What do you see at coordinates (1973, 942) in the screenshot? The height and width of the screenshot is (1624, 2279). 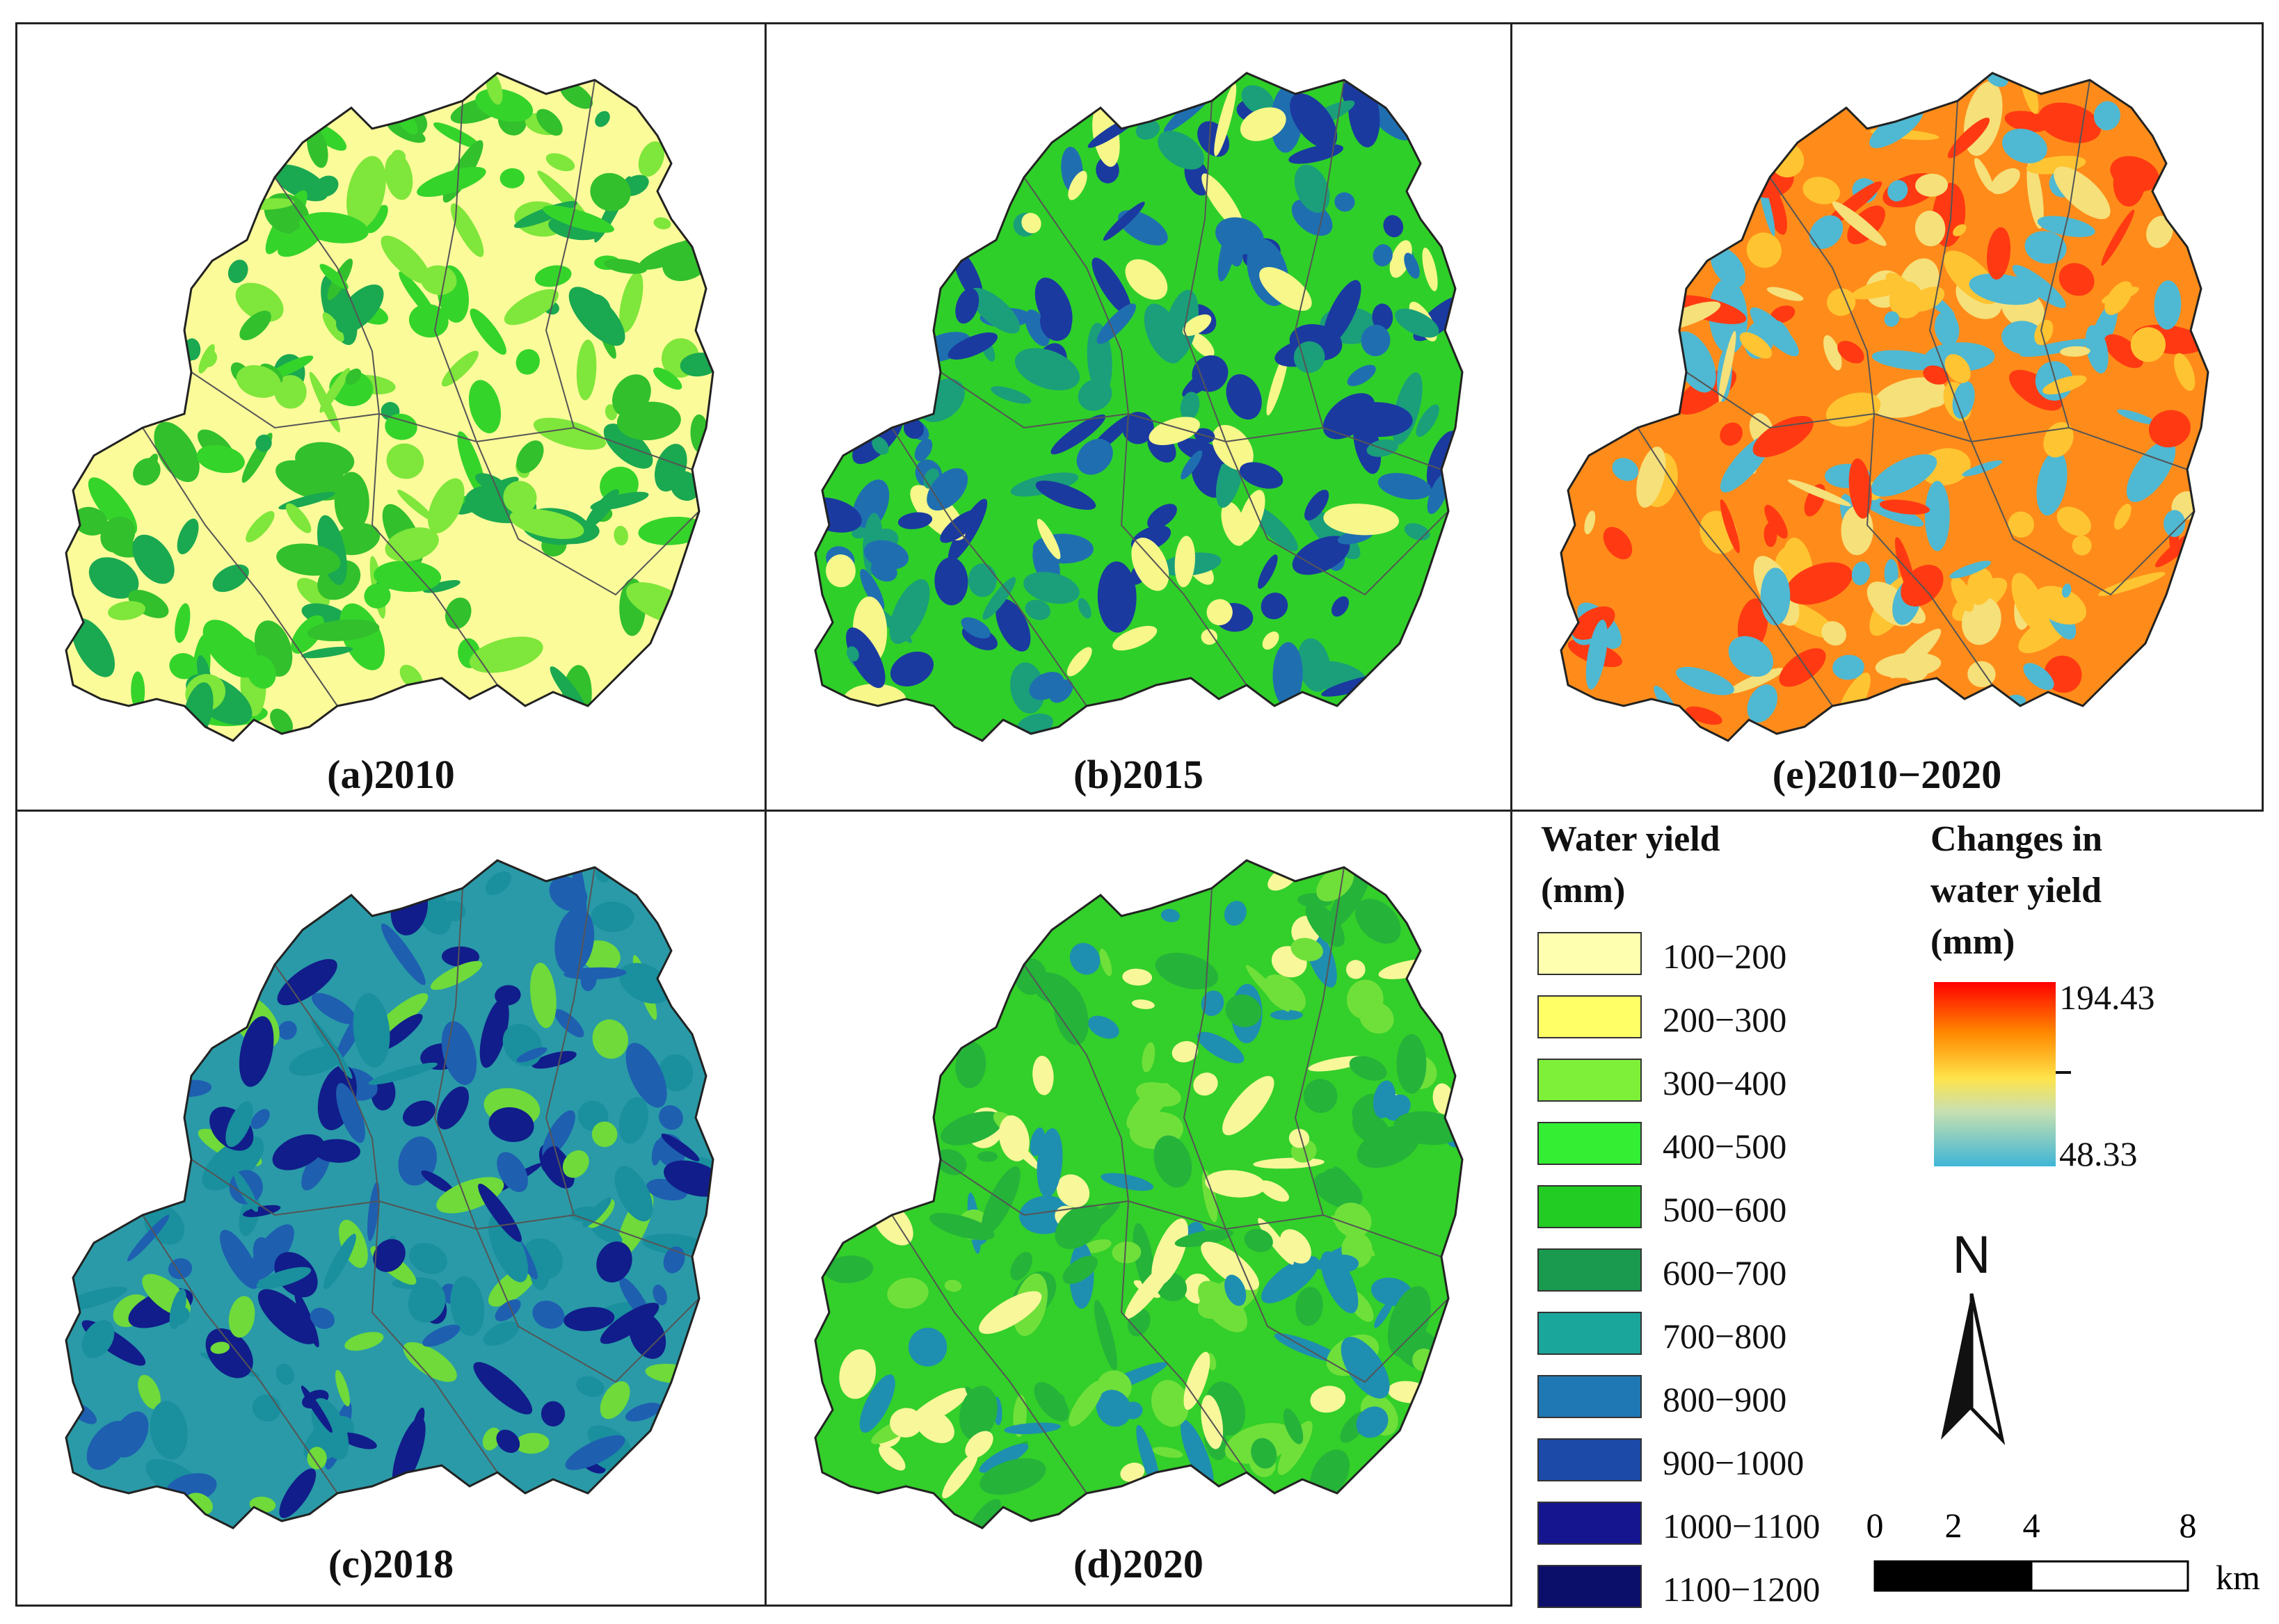 I see `legend-title-line: (mm)` at bounding box center [1973, 942].